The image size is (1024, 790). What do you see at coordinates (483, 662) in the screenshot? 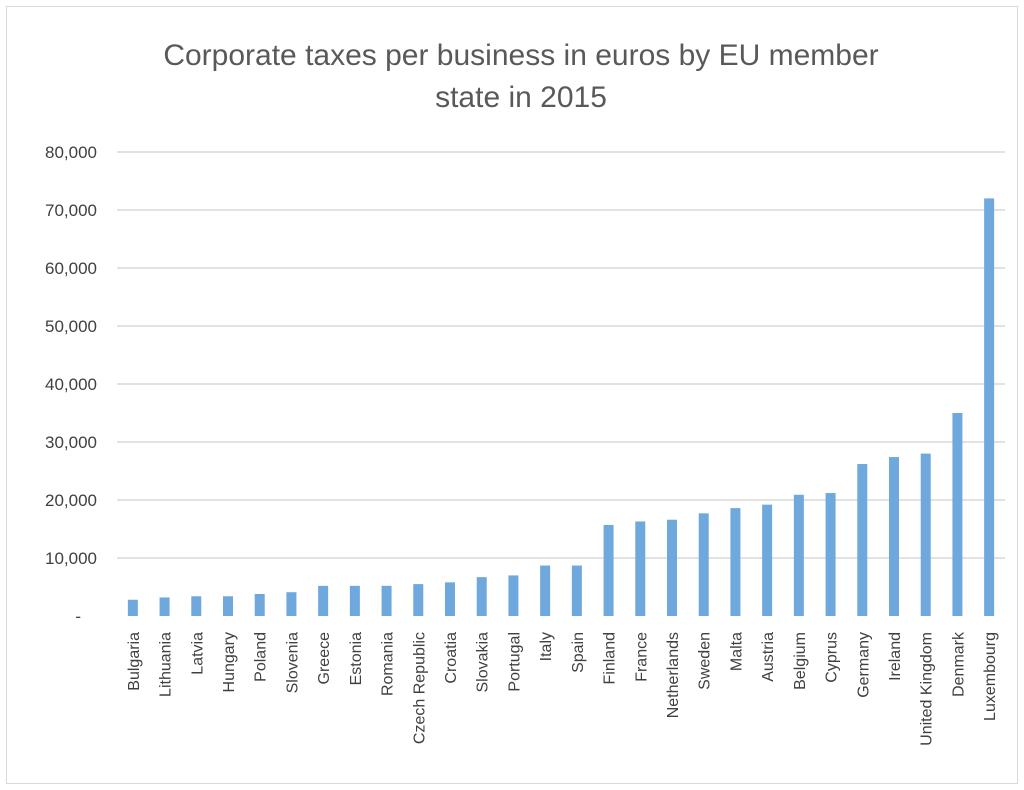
I see `x-tick-label: Slovakia` at bounding box center [483, 662].